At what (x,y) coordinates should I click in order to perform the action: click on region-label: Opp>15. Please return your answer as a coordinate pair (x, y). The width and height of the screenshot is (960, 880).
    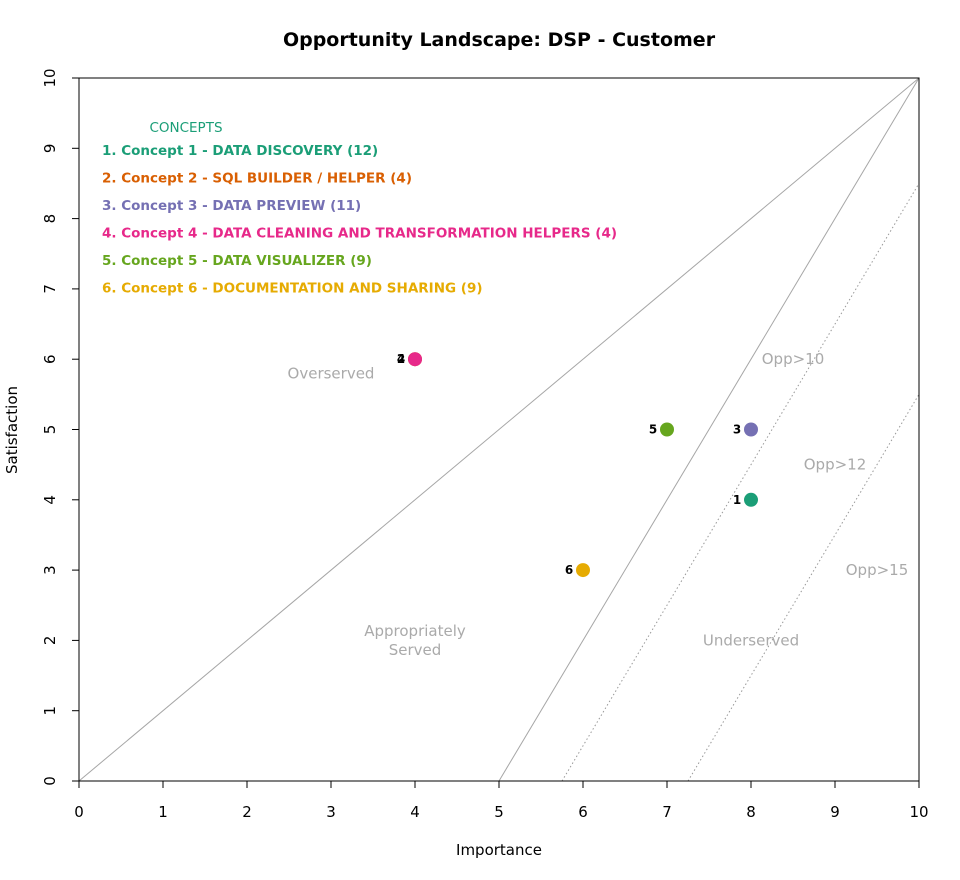
    Looking at the image, I should click on (877, 570).